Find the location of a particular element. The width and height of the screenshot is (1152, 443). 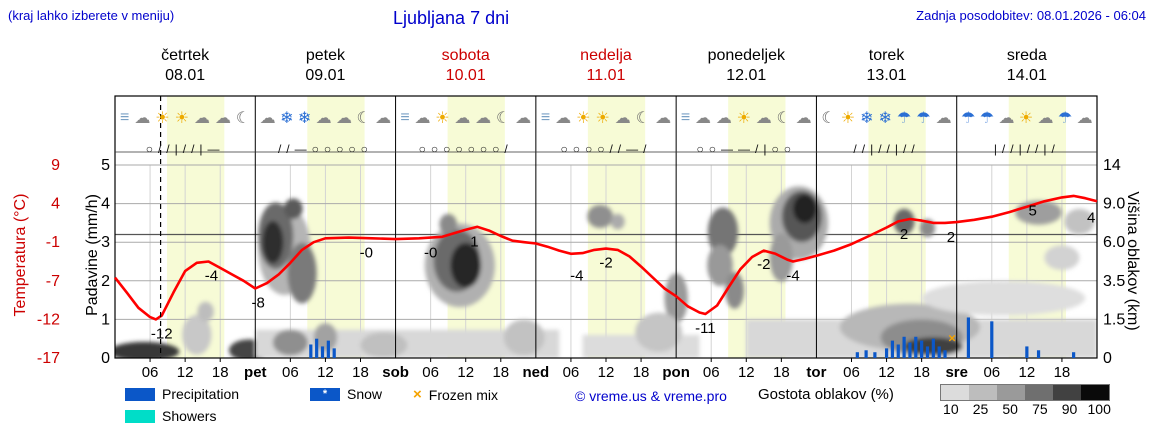

temperature-label: 2 is located at coordinates (904, 234).